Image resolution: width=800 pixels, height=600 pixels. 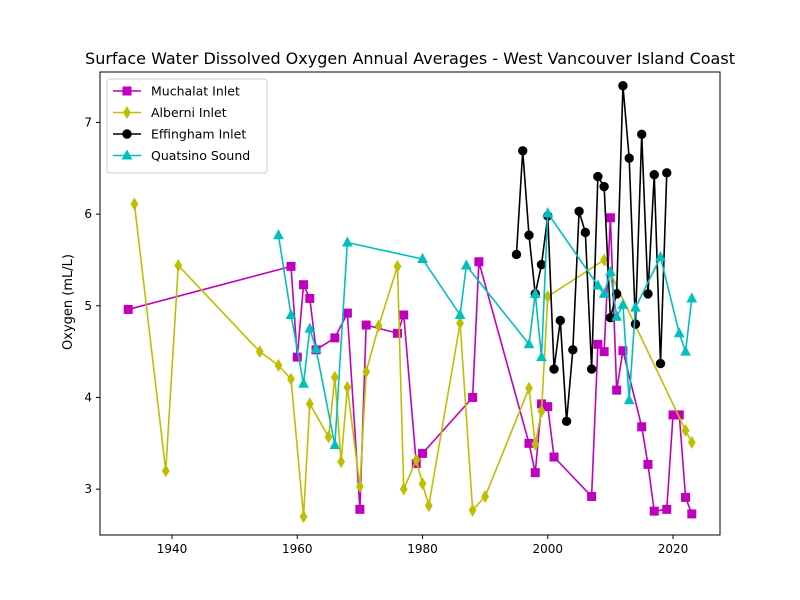 I want to click on x-axis: 1940 1960 1980 2000 2020, so click(x=422, y=545).